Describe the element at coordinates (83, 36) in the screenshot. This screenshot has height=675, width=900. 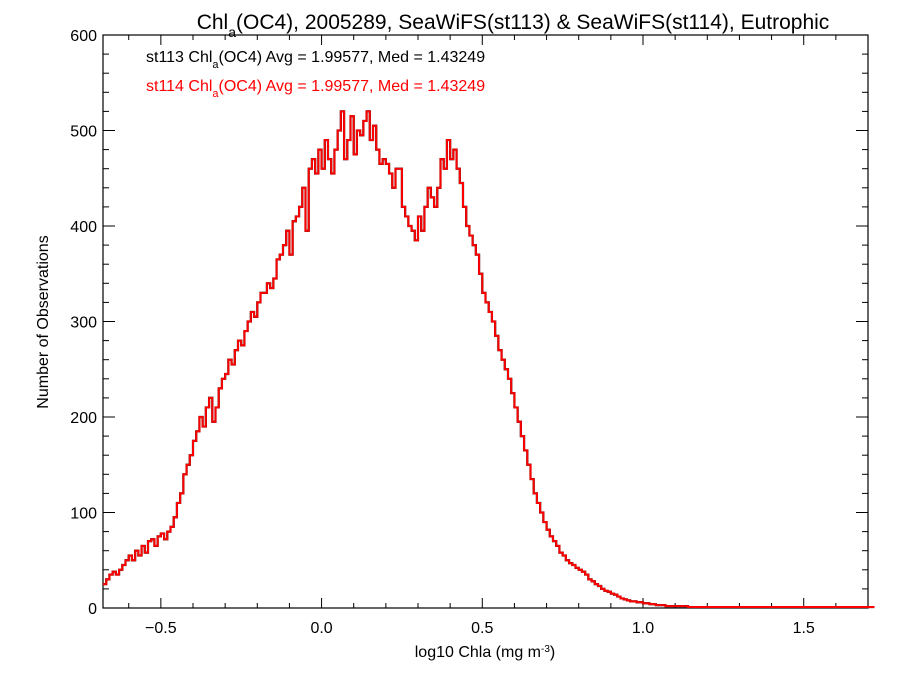
I see `y-tick-label: 600` at that location.